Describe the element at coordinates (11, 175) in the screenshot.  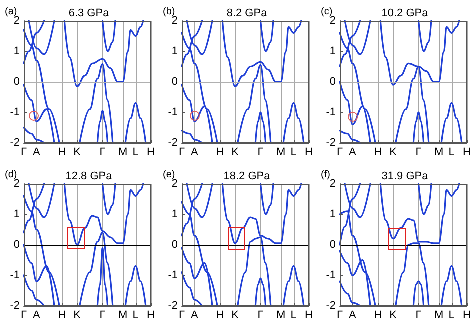
I see `text: (d)` at that location.